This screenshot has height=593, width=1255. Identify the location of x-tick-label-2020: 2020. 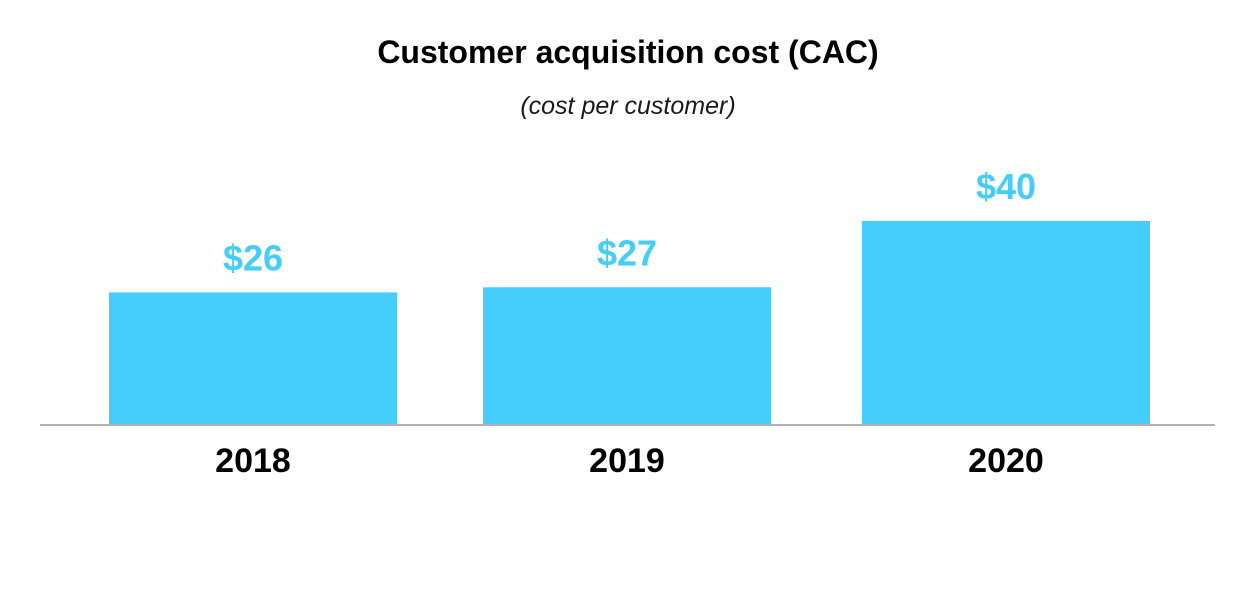
(1006, 461).